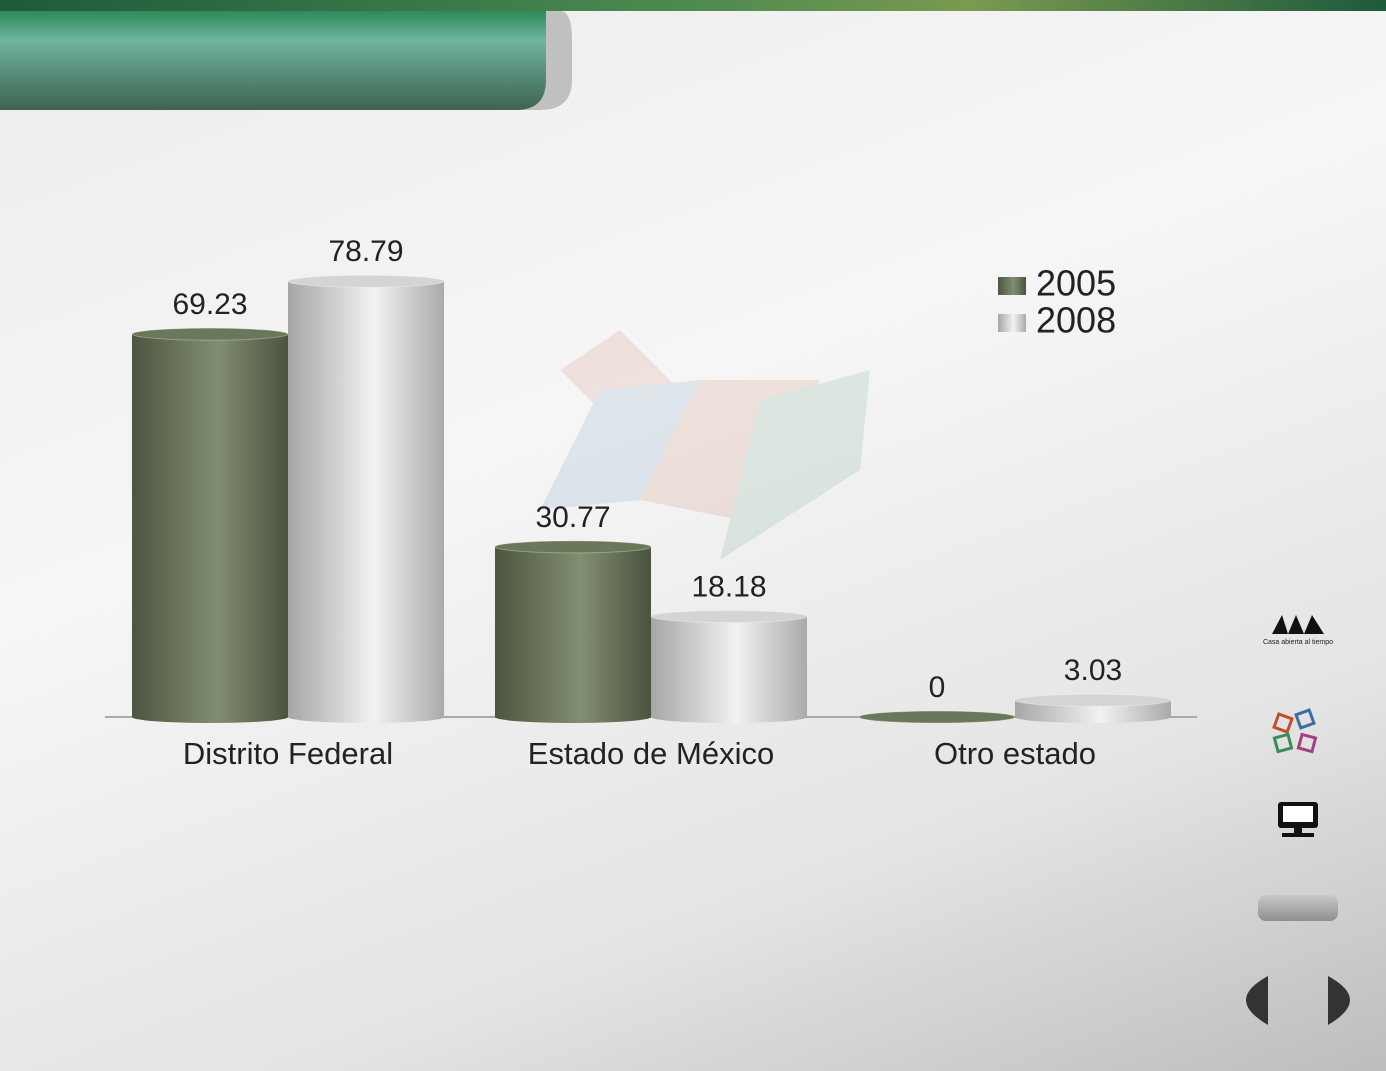 This screenshot has height=1071, width=1386. I want to click on value-label: 69.23, so click(209, 304).